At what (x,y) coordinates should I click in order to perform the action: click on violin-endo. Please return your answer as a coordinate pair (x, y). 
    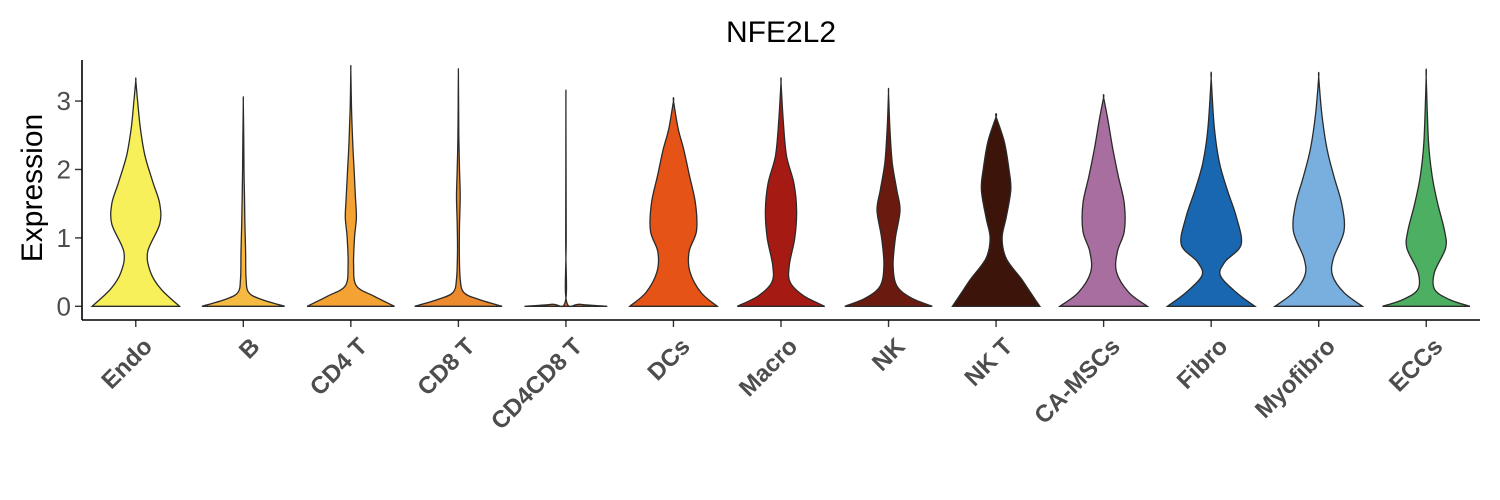
    Looking at the image, I should click on (136, 192).